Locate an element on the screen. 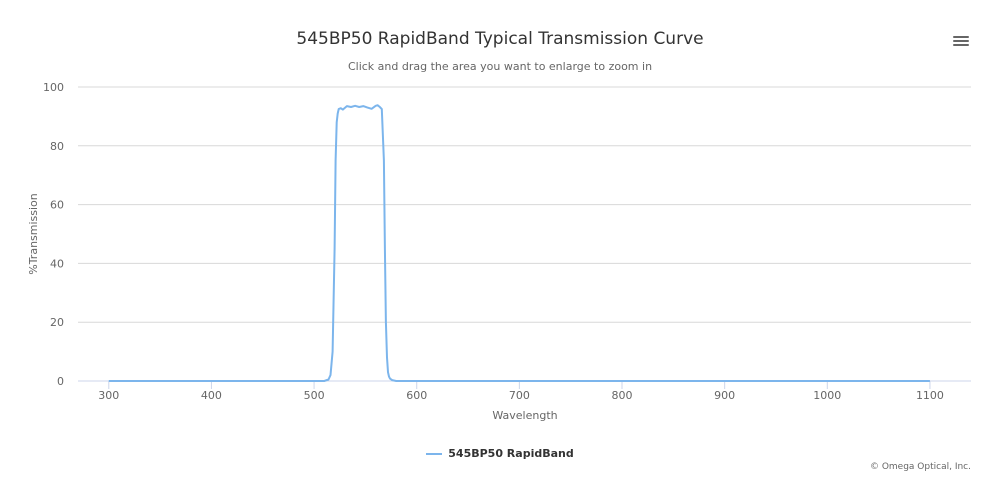 This screenshot has height=500, width=1000. x-tick-label: 700 is located at coordinates (519, 395).